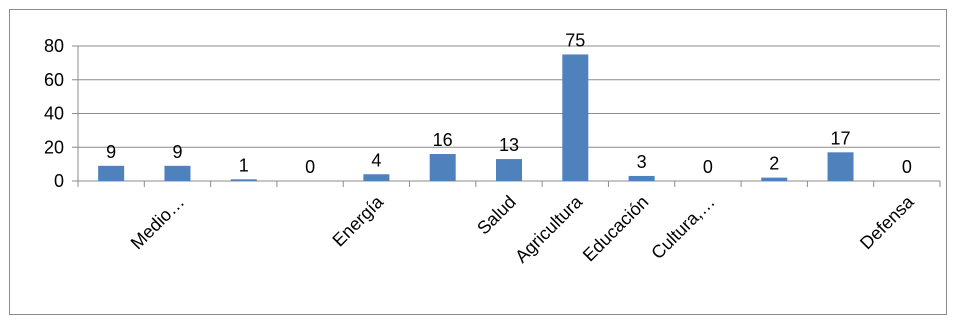  What do you see at coordinates (642, 162) in the screenshot?
I see `data-label: 3` at bounding box center [642, 162].